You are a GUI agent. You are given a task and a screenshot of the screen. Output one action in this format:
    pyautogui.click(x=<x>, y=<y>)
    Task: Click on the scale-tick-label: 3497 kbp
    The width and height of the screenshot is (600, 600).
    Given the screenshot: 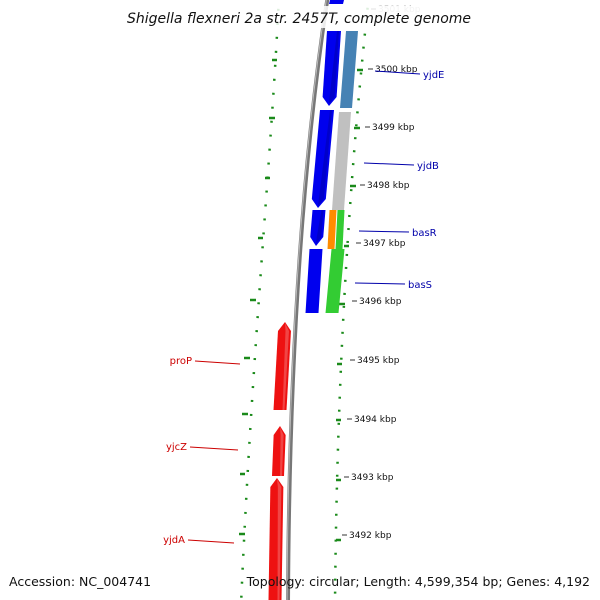 What is the action you would take?
    pyautogui.click(x=384, y=244)
    